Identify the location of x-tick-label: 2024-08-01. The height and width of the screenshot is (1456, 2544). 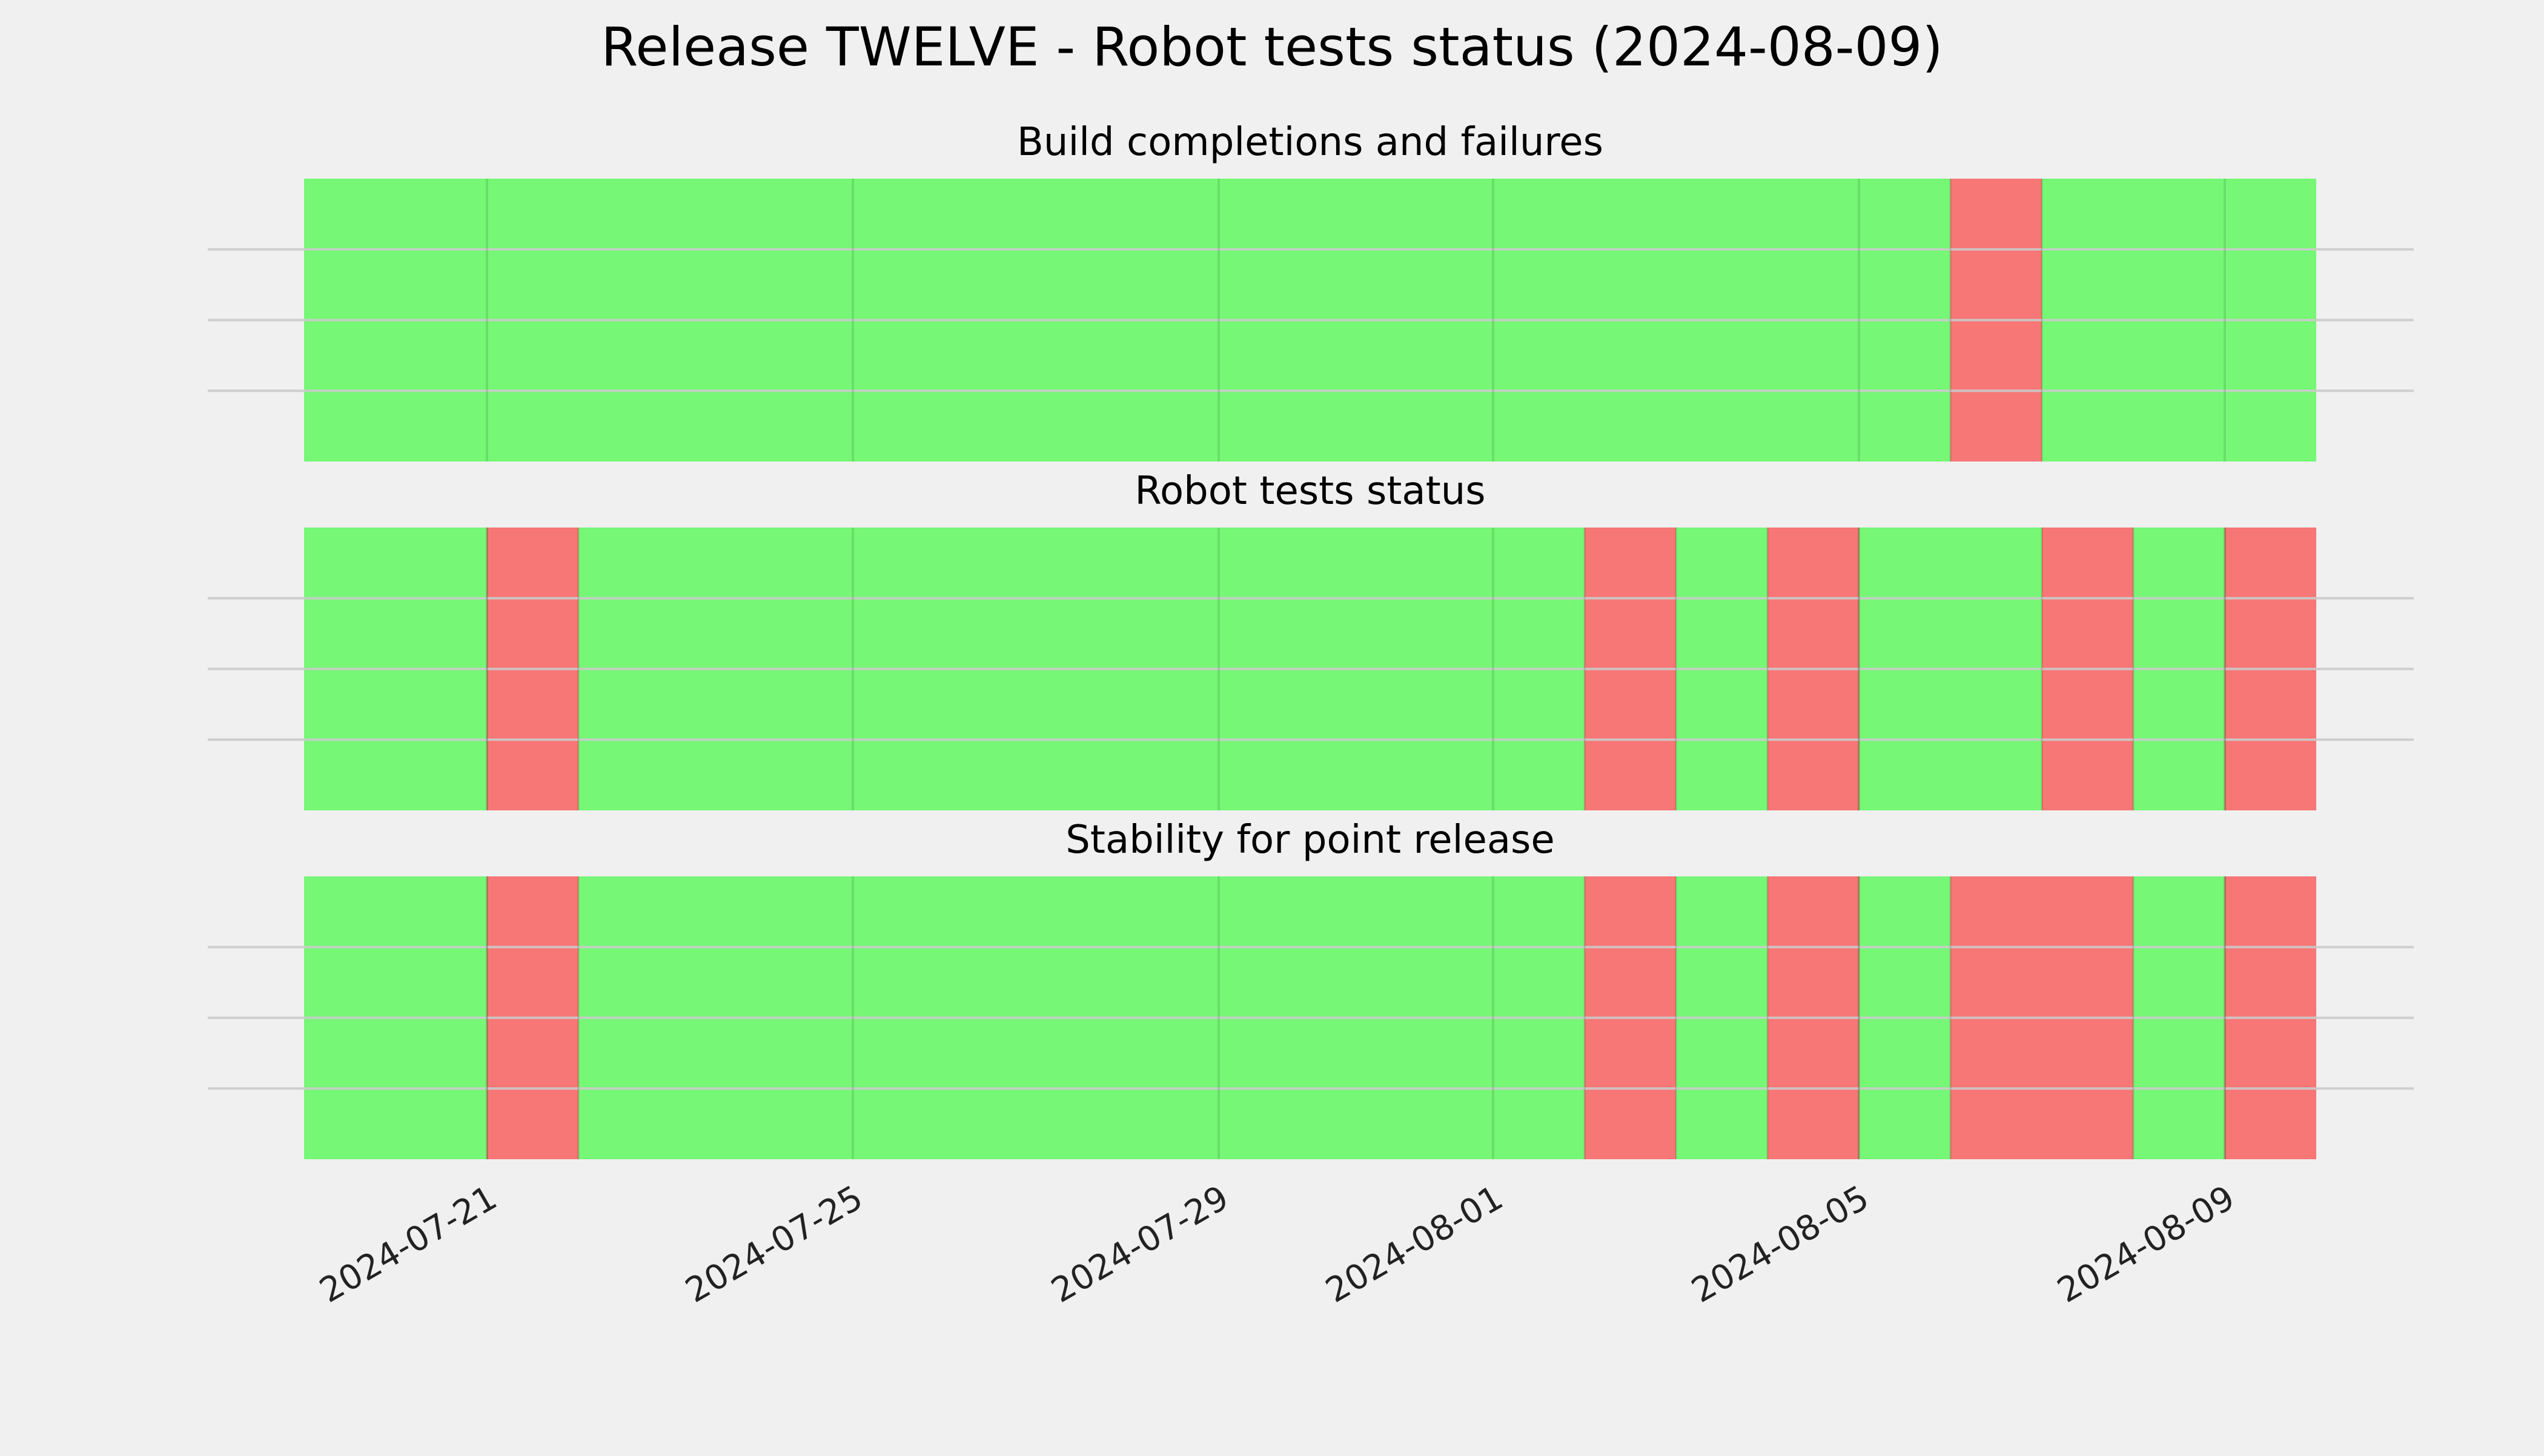
(1414, 1244).